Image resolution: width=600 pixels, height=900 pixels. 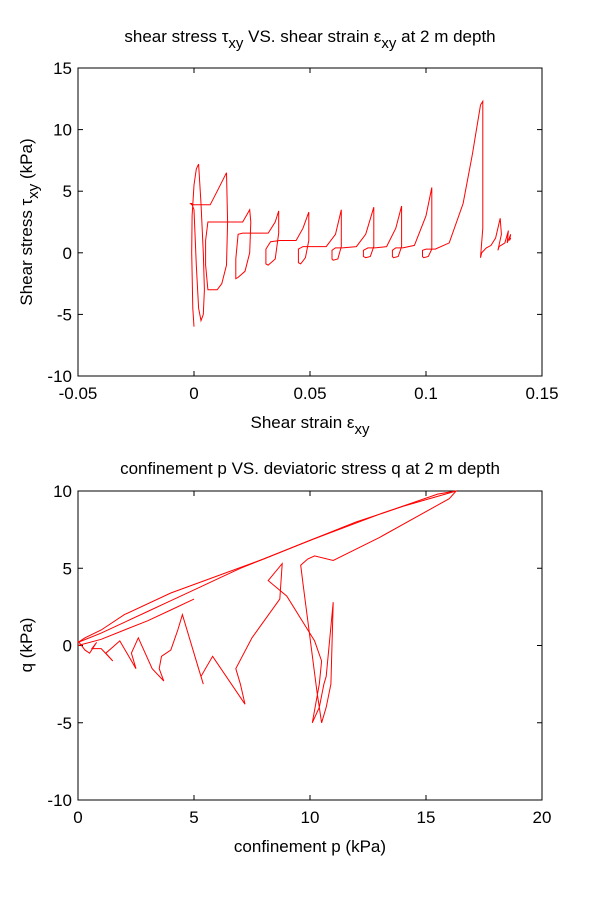 I want to click on x-tick-label: 15, so click(x=426, y=817).